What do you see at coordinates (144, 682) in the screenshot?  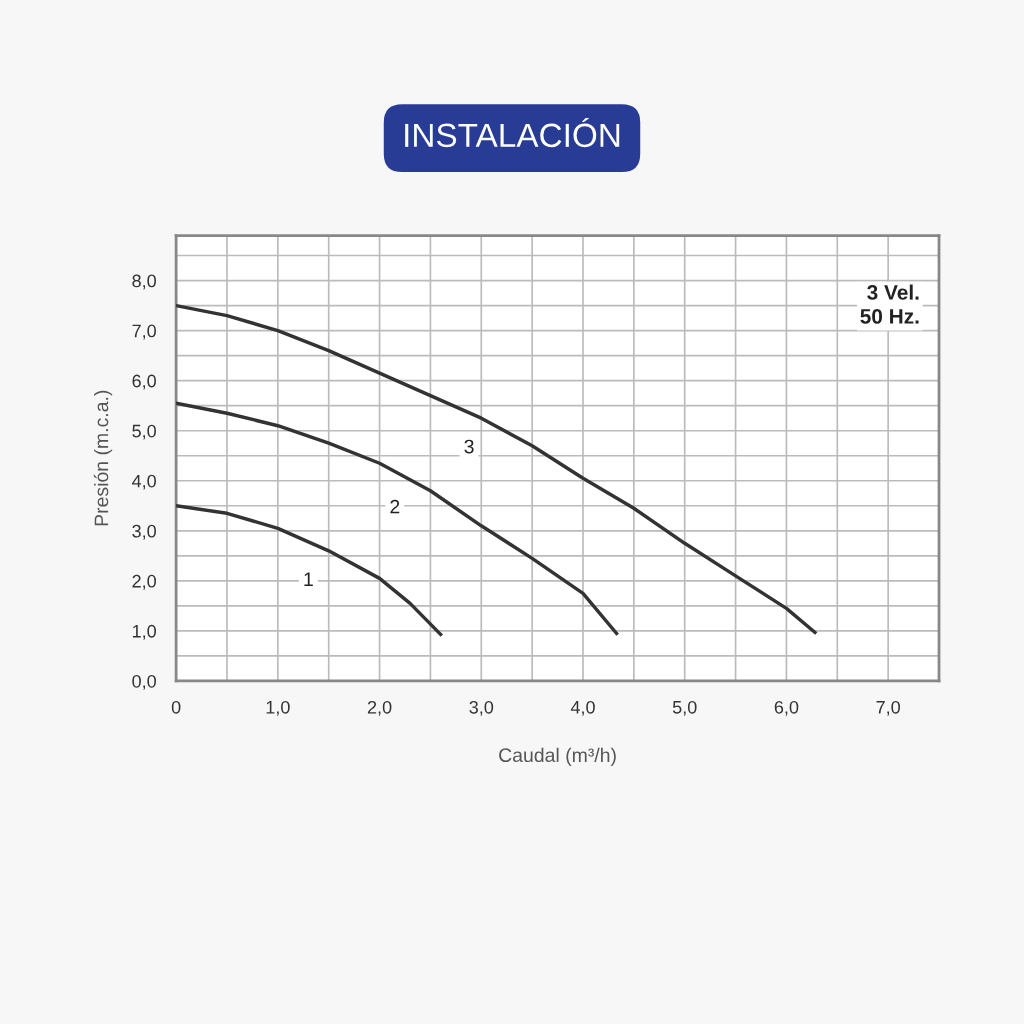 I see `y-tick-label: 0,0` at bounding box center [144, 682].